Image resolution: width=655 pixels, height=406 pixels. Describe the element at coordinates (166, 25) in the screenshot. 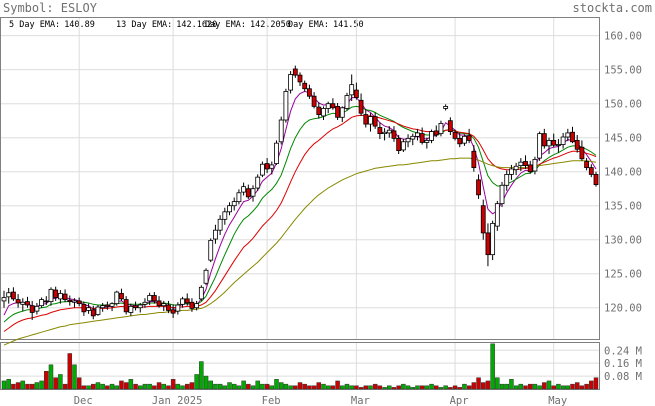

I see `ema13-legend: 13 Day EMA: 142.1620` at that location.